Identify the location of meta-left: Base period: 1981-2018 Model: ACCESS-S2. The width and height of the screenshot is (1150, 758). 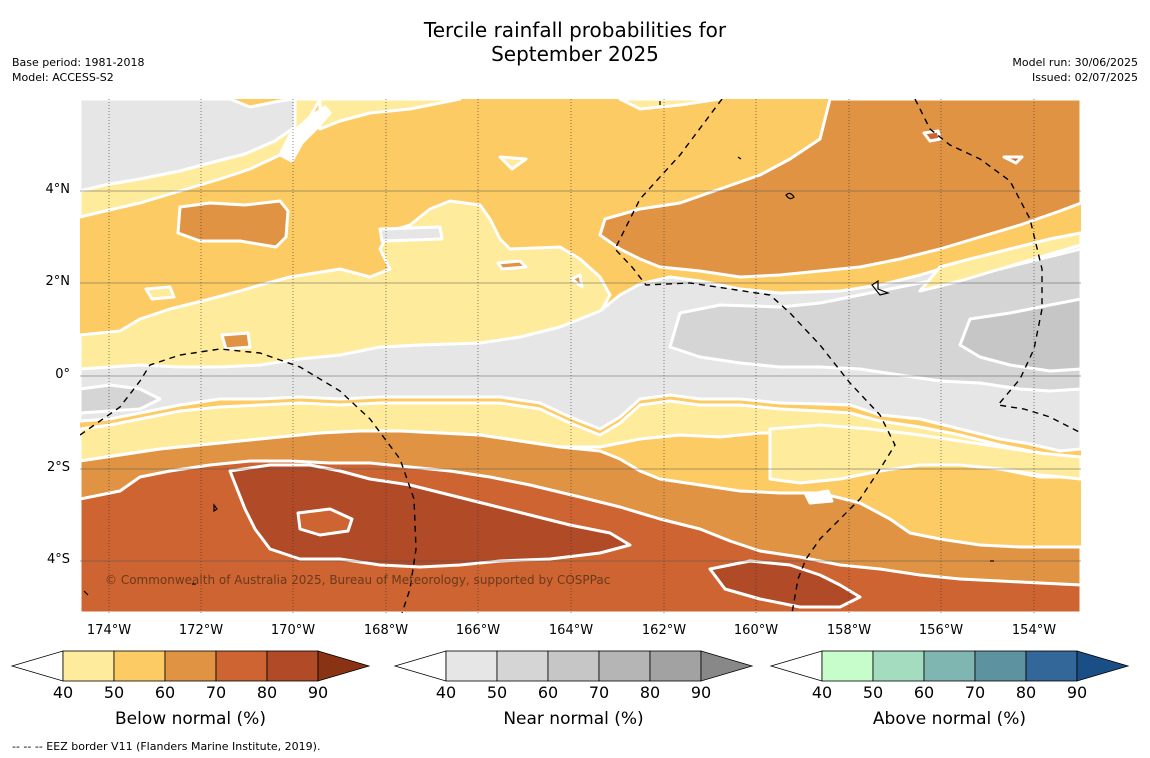
(78, 70).